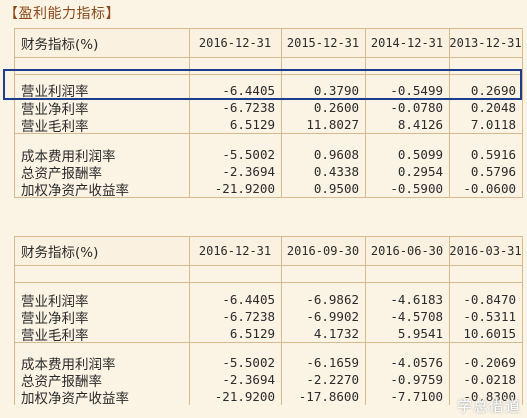 This screenshot has height=418, width=527. What do you see at coordinates (493, 124) in the screenshot?
I see `row-value: 7.0118` at bounding box center [493, 124].